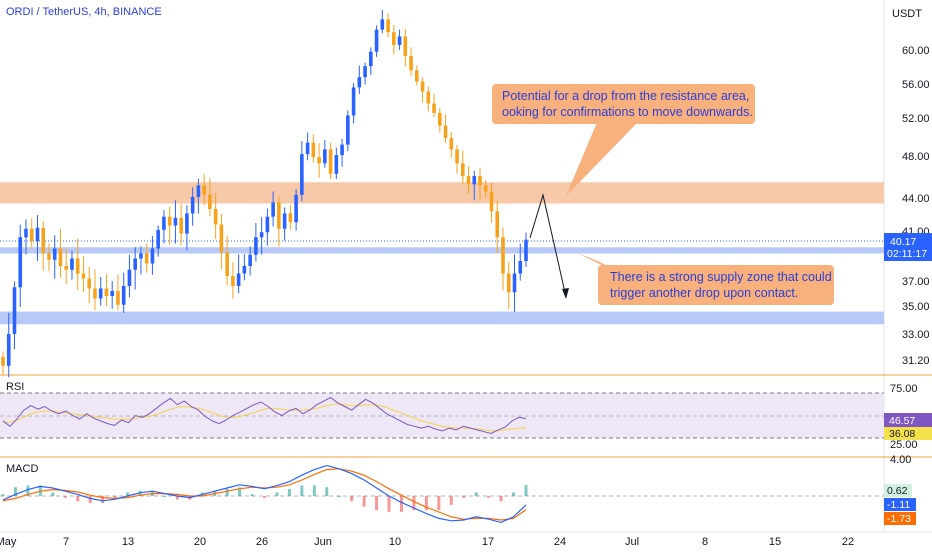  Describe the element at coordinates (899, 519) in the screenshot. I see `macd-signal-value: -1.73` at that location.